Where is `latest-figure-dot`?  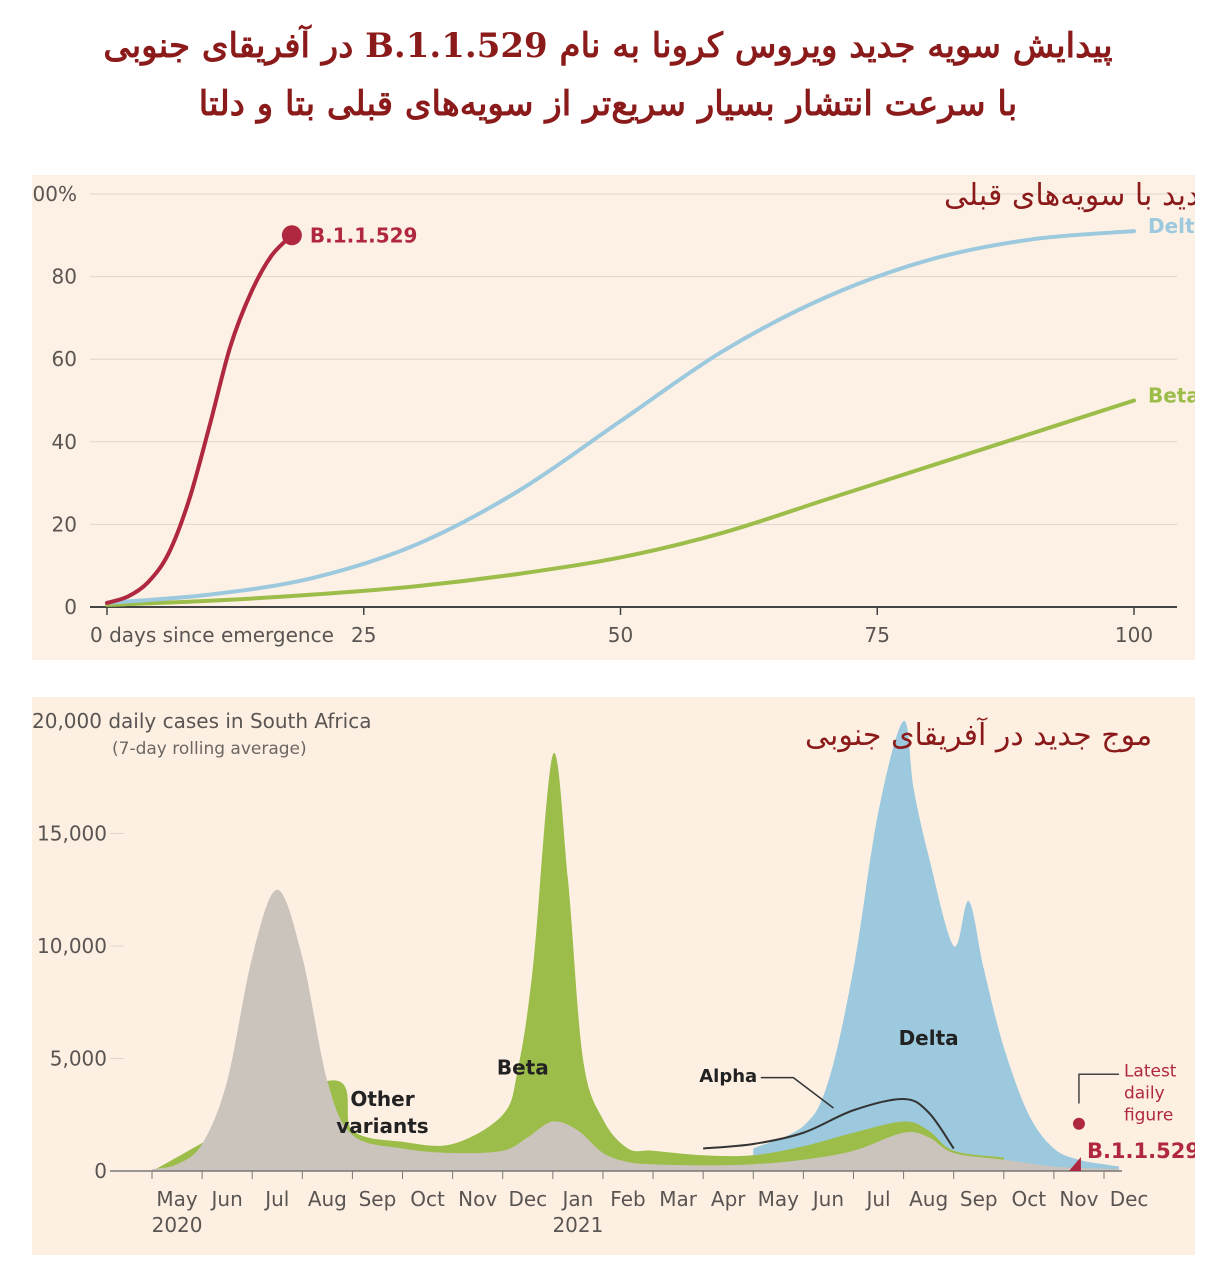 latest-figure-dot is located at coordinates (1078, 1123).